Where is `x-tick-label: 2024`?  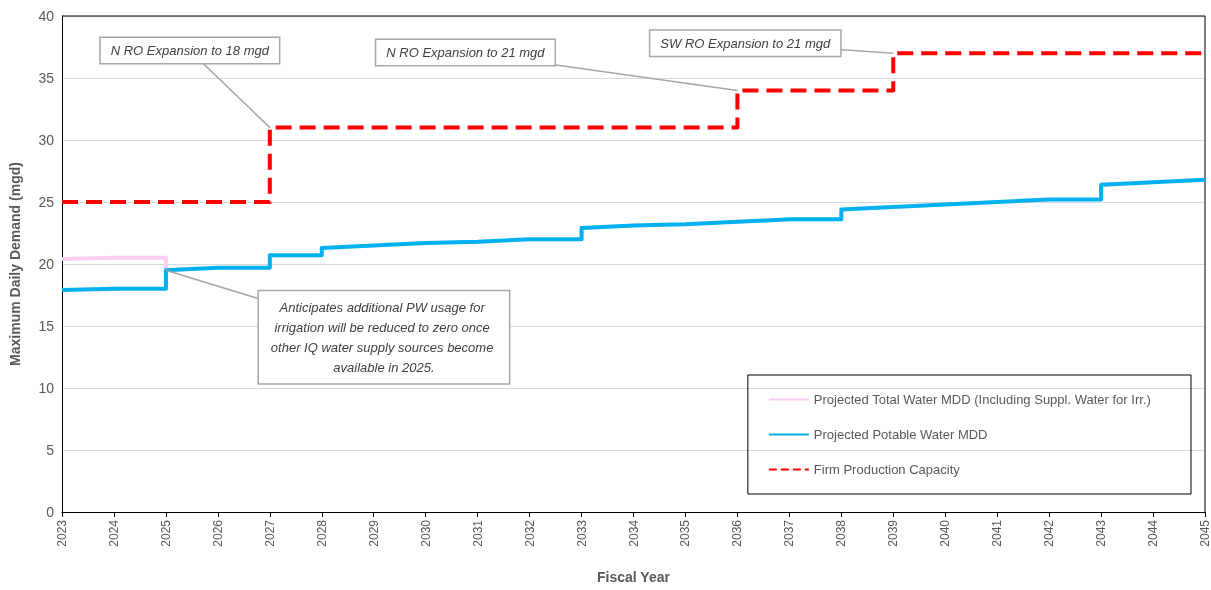
x-tick-label: 2024 is located at coordinates (113, 533).